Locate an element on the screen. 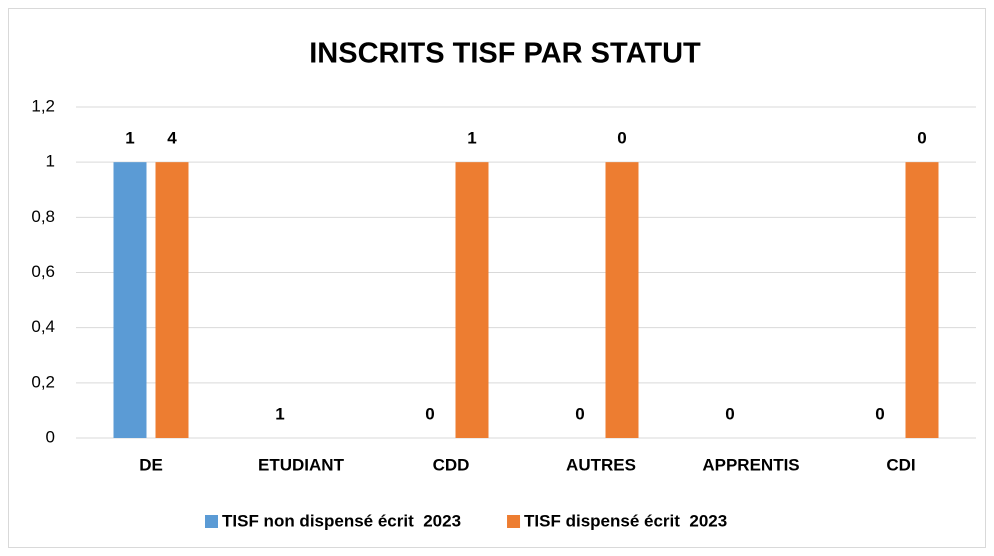 Image resolution: width=994 pixels, height=556 pixels. x-tick-label: ETUDIANT is located at coordinates (301, 464).